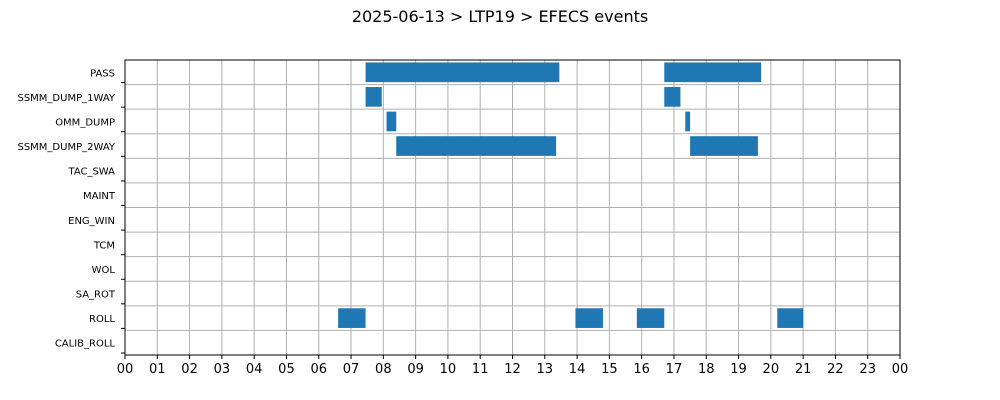 The image size is (1000, 400). I want to click on x-tick-label: 13, so click(545, 369).